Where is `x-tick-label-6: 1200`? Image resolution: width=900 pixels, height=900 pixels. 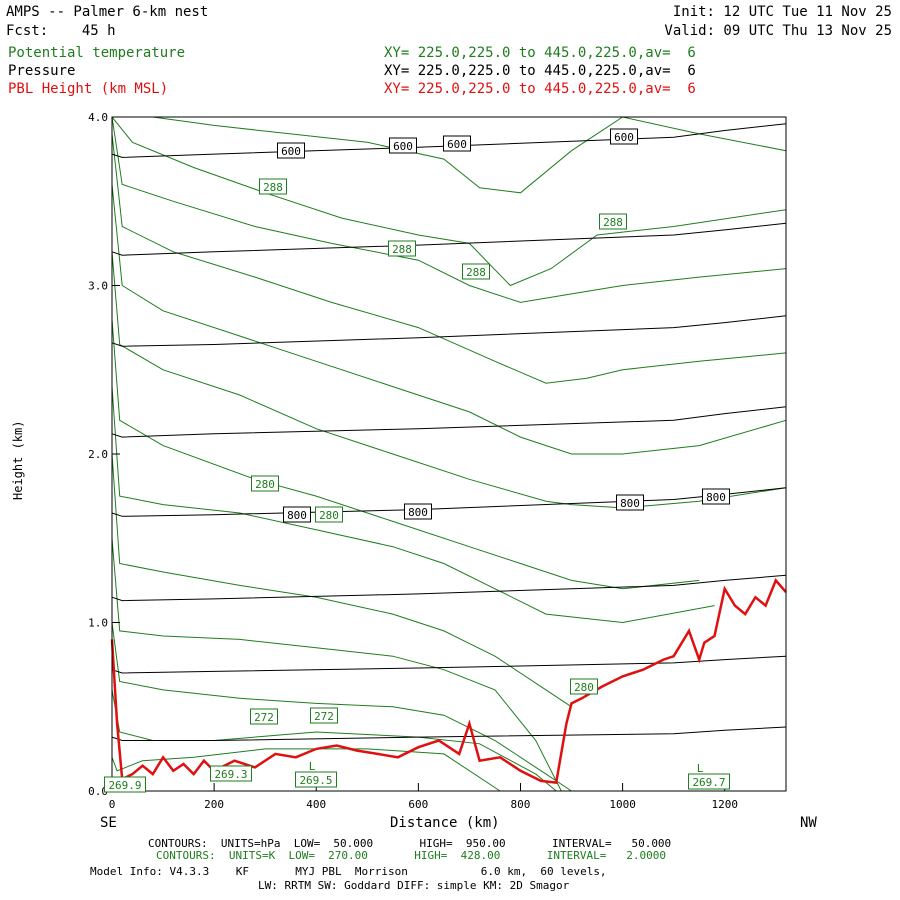 x-tick-label-6: 1200 is located at coordinates (724, 804).